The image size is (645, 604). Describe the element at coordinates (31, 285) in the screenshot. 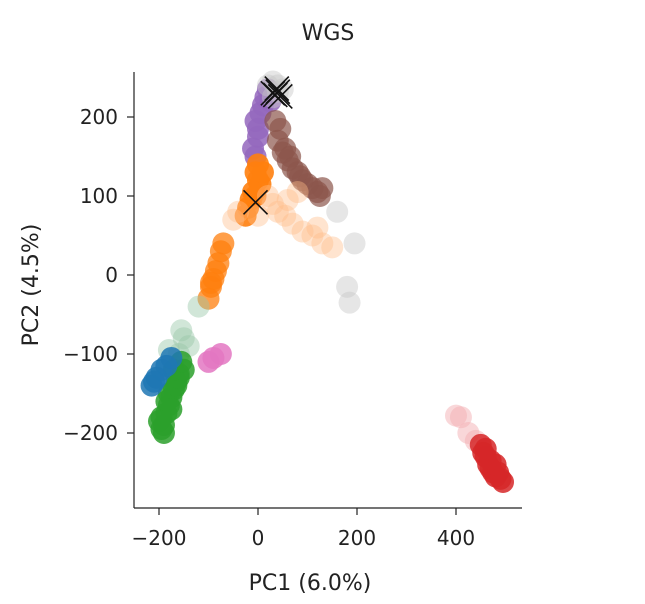

I see `y-axis-label: PC2 (4.5%)` at that location.